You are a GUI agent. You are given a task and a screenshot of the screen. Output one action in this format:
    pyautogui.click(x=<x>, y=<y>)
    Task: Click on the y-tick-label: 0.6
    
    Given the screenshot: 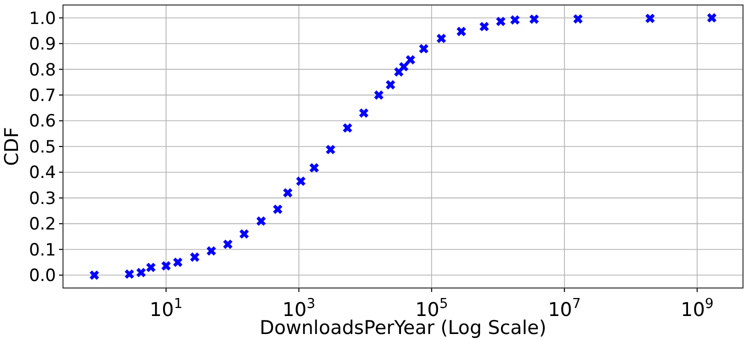 What is the action you would take?
    pyautogui.click(x=42, y=122)
    